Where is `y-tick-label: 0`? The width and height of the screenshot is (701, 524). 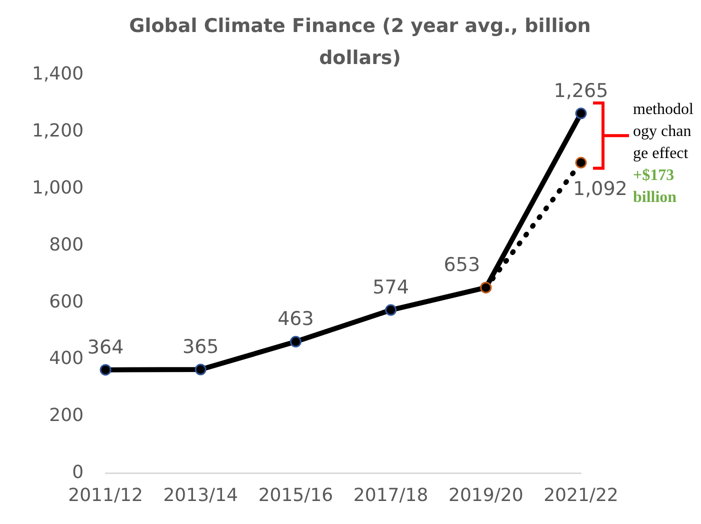
y-tick-label: 0 is located at coordinates (78, 473).